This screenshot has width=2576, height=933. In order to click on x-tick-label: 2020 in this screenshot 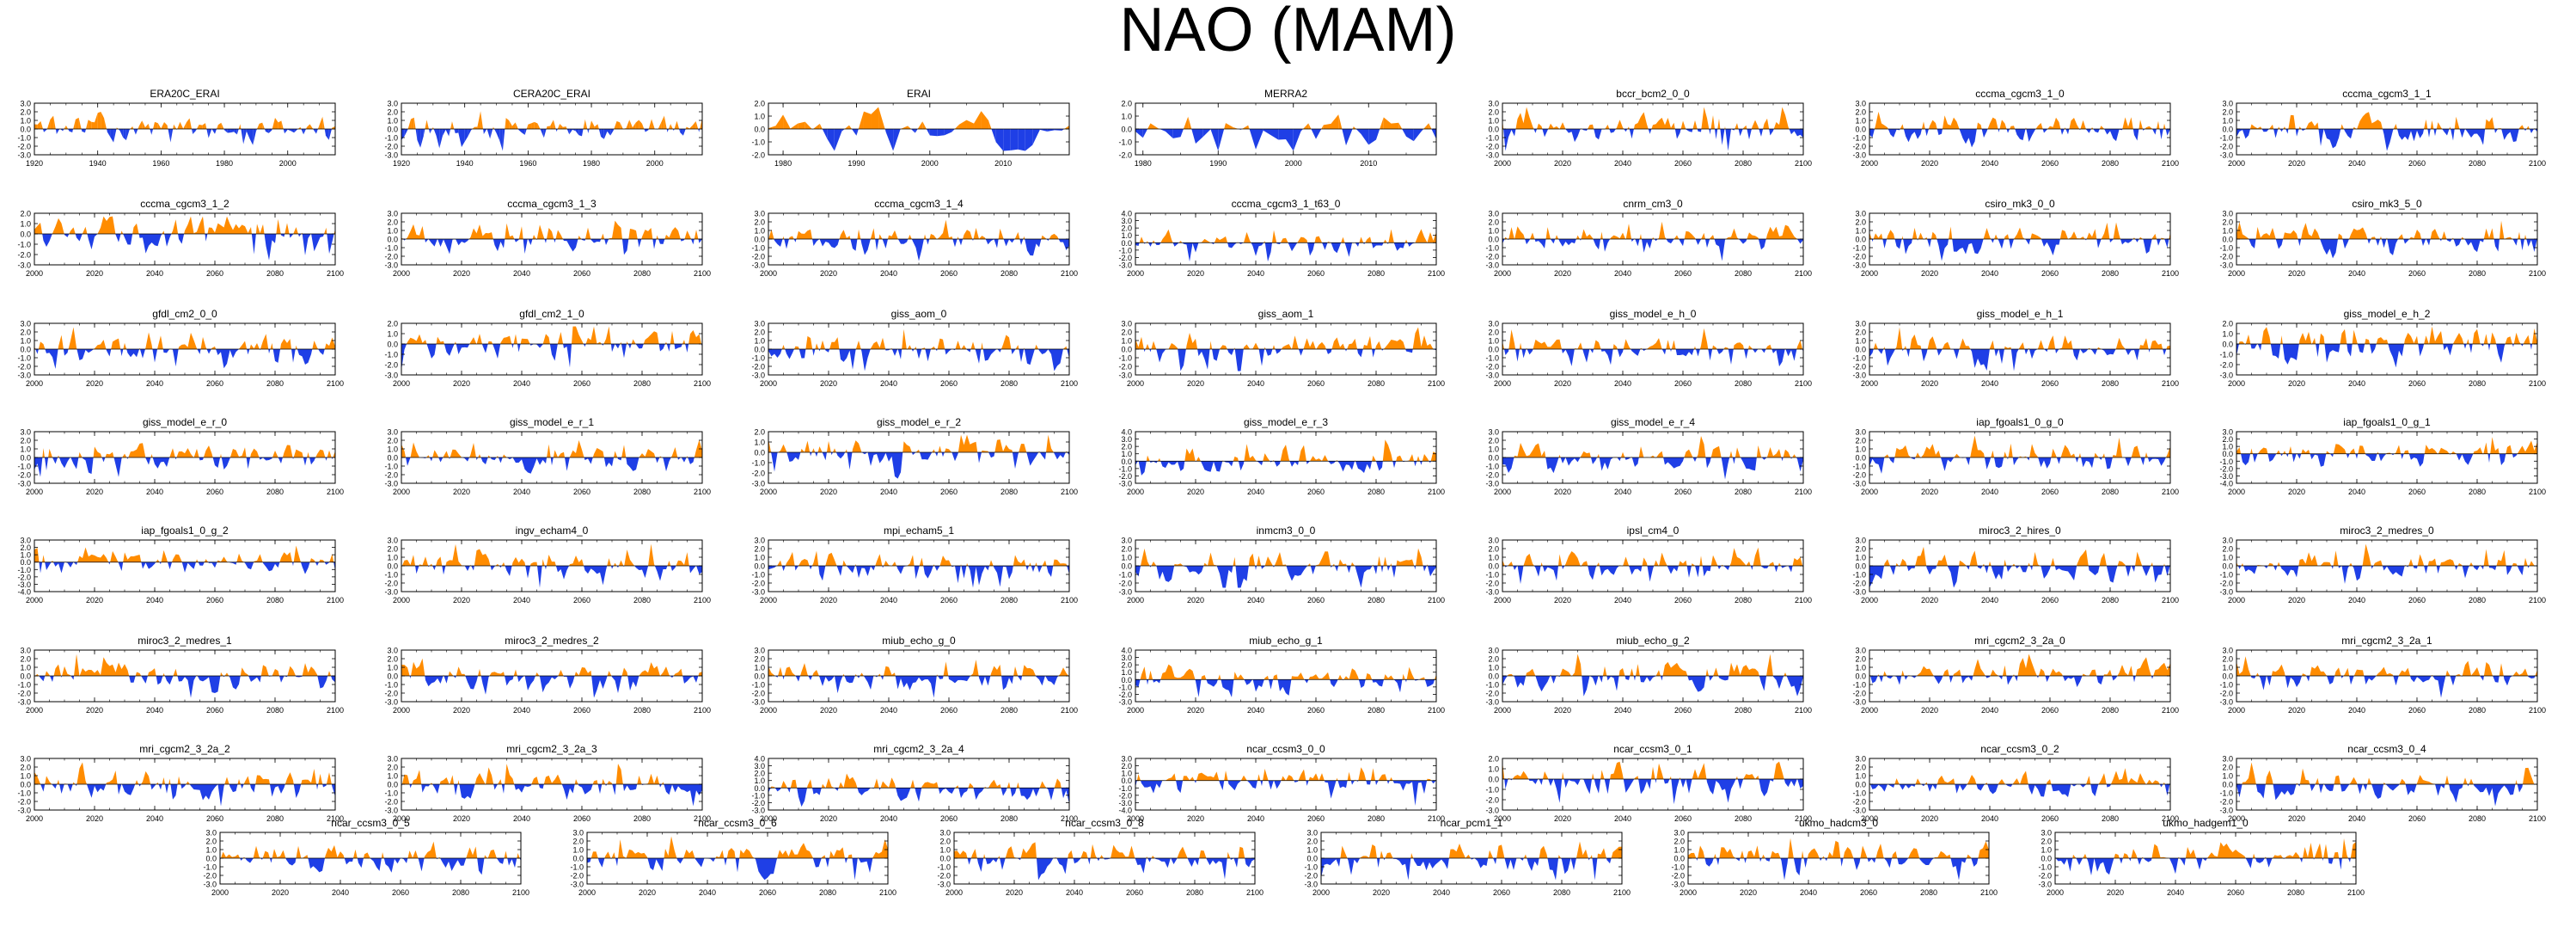, I will do `click(461, 383)`.